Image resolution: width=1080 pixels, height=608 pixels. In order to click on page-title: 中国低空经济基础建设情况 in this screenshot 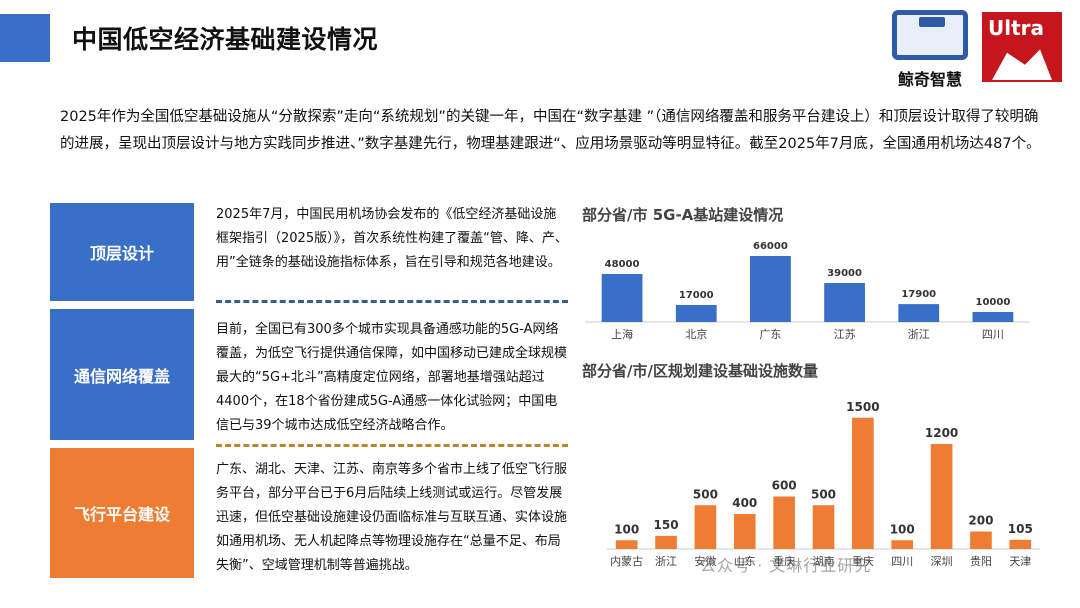, I will do `click(225, 39)`.